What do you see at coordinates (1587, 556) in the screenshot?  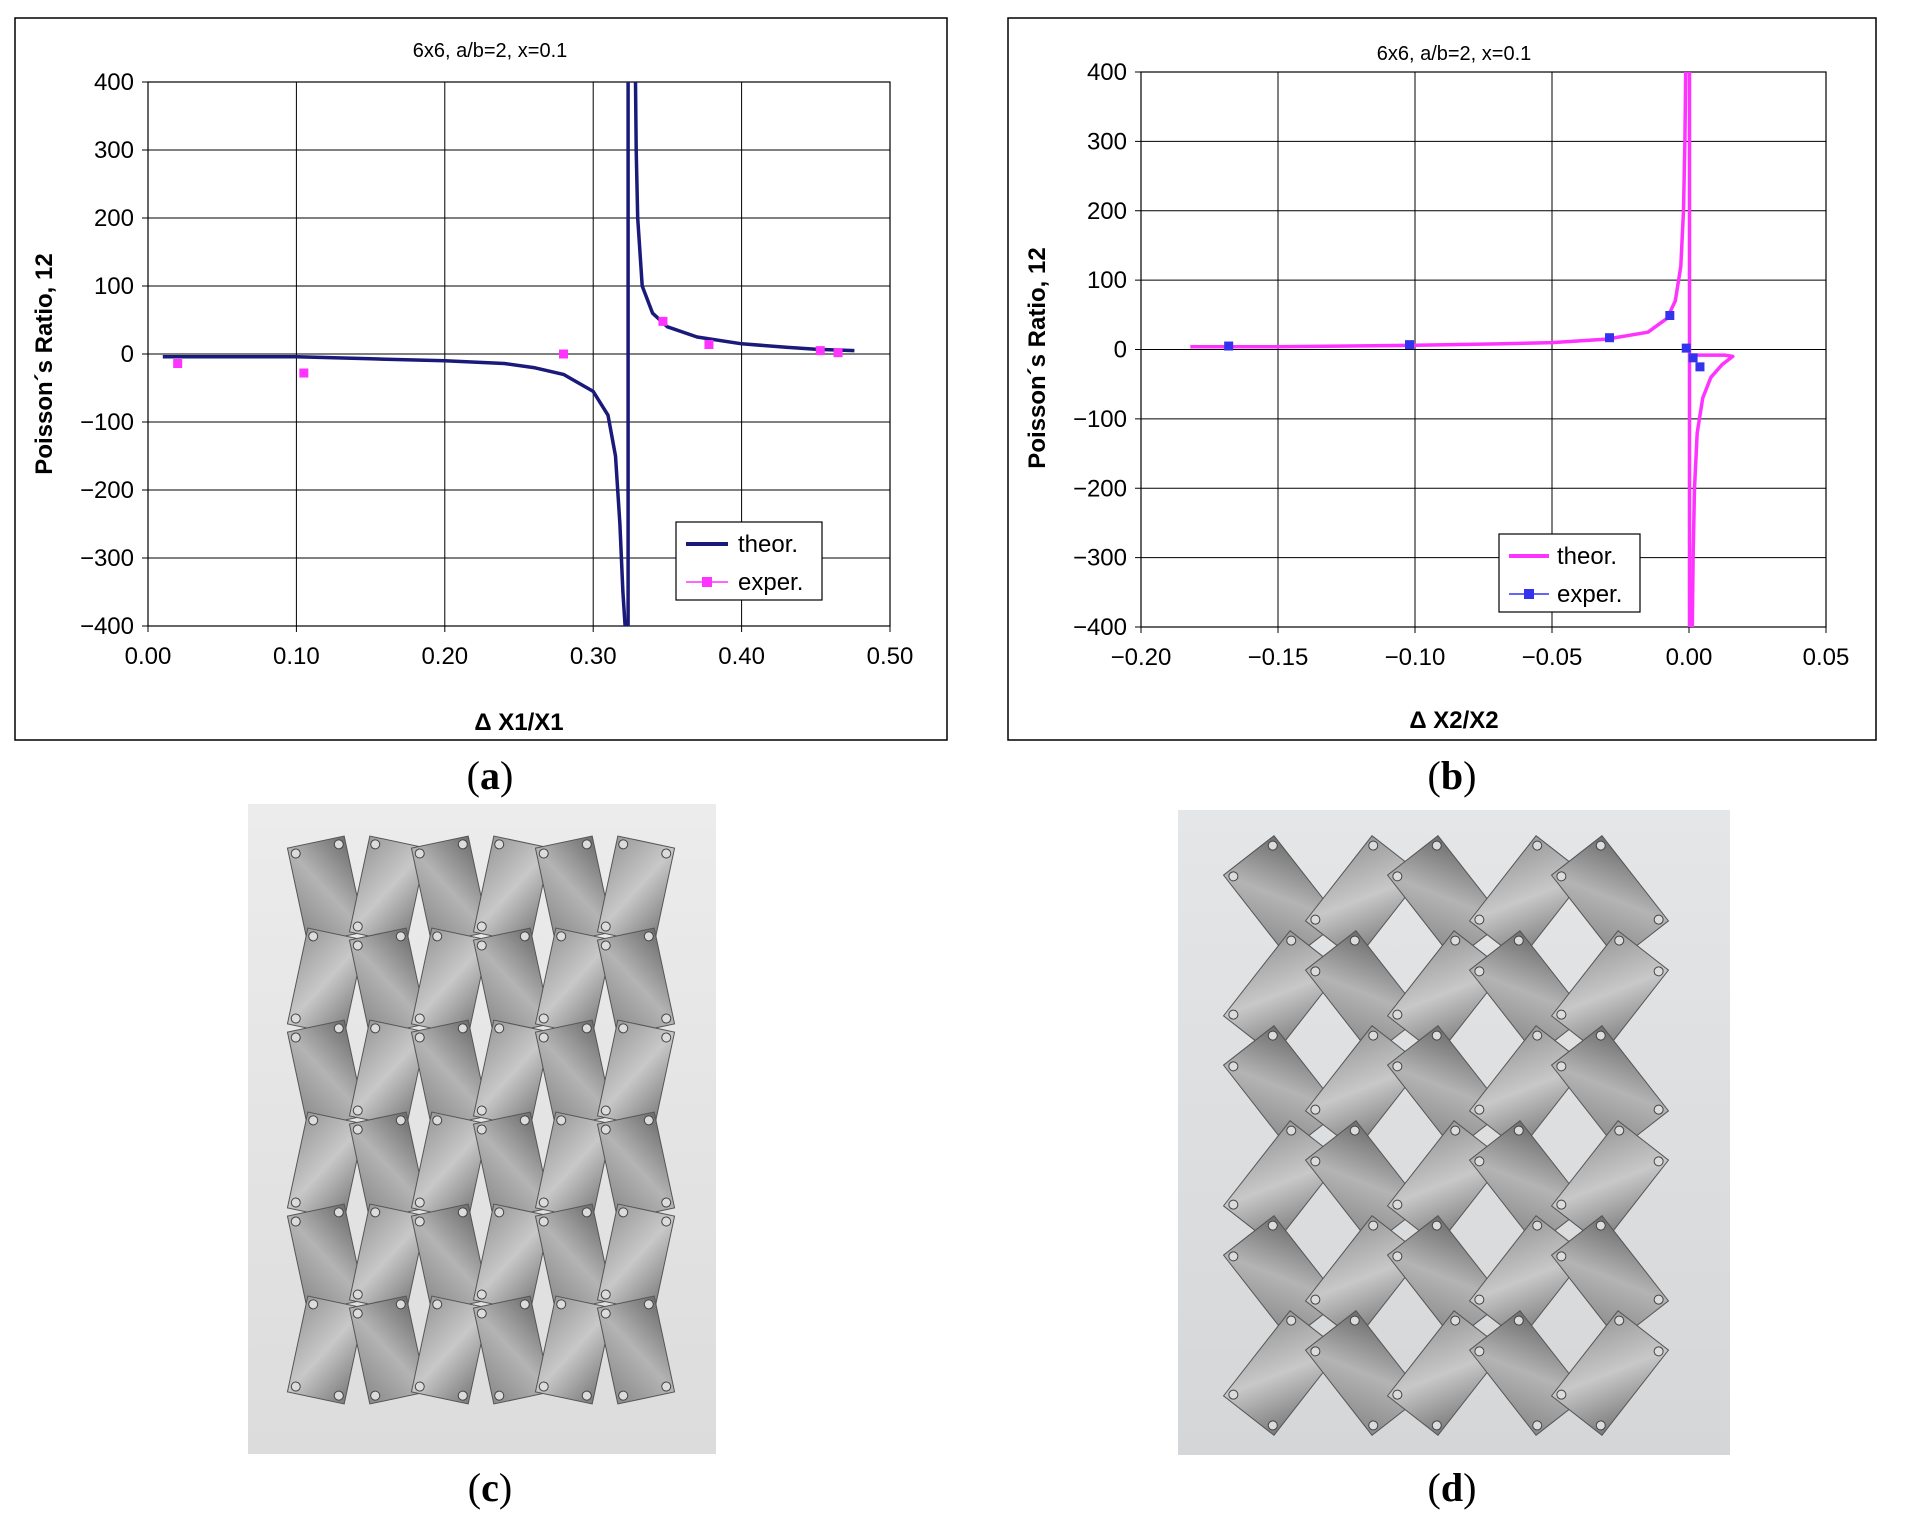 I see `legend-theor-label: theor.` at bounding box center [1587, 556].